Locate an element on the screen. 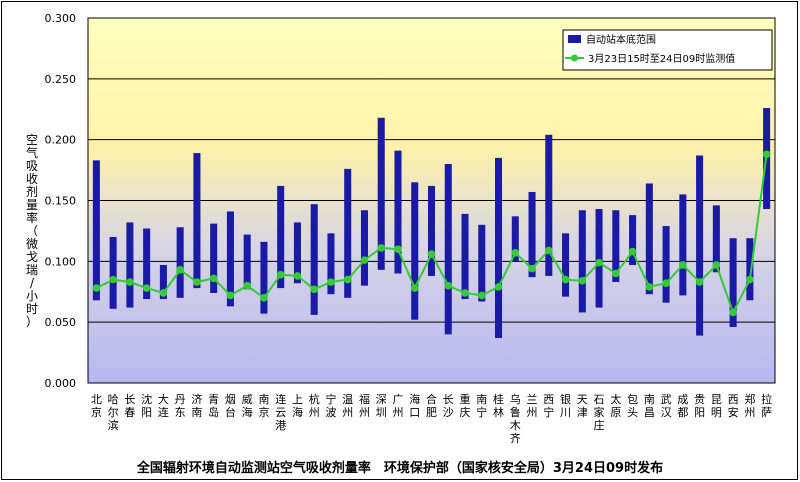 This screenshot has height=482, width=800. y-axis-label: 空气吸收剂量率（微戈瑞/小时） is located at coordinates (32, 231).